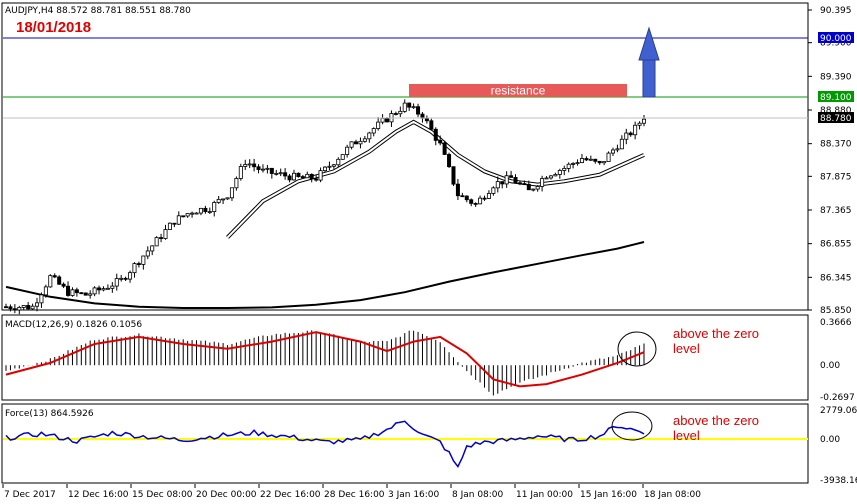 The height and width of the screenshot is (504, 857). What do you see at coordinates (98, 11) in the screenshot?
I see `symbol-info-label: AUDJPY,H4 88.572 88.781 88.551 88.780` at bounding box center [98, 11].